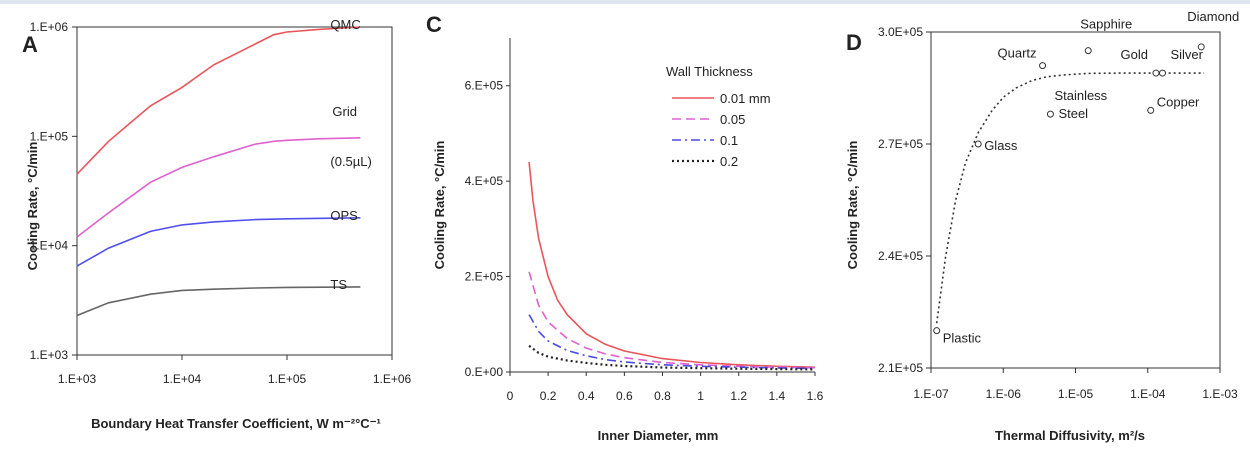  Describe the element at coordinates (777, 396) in the screenshot. I see `x-tick-label: 1.4` at that location.